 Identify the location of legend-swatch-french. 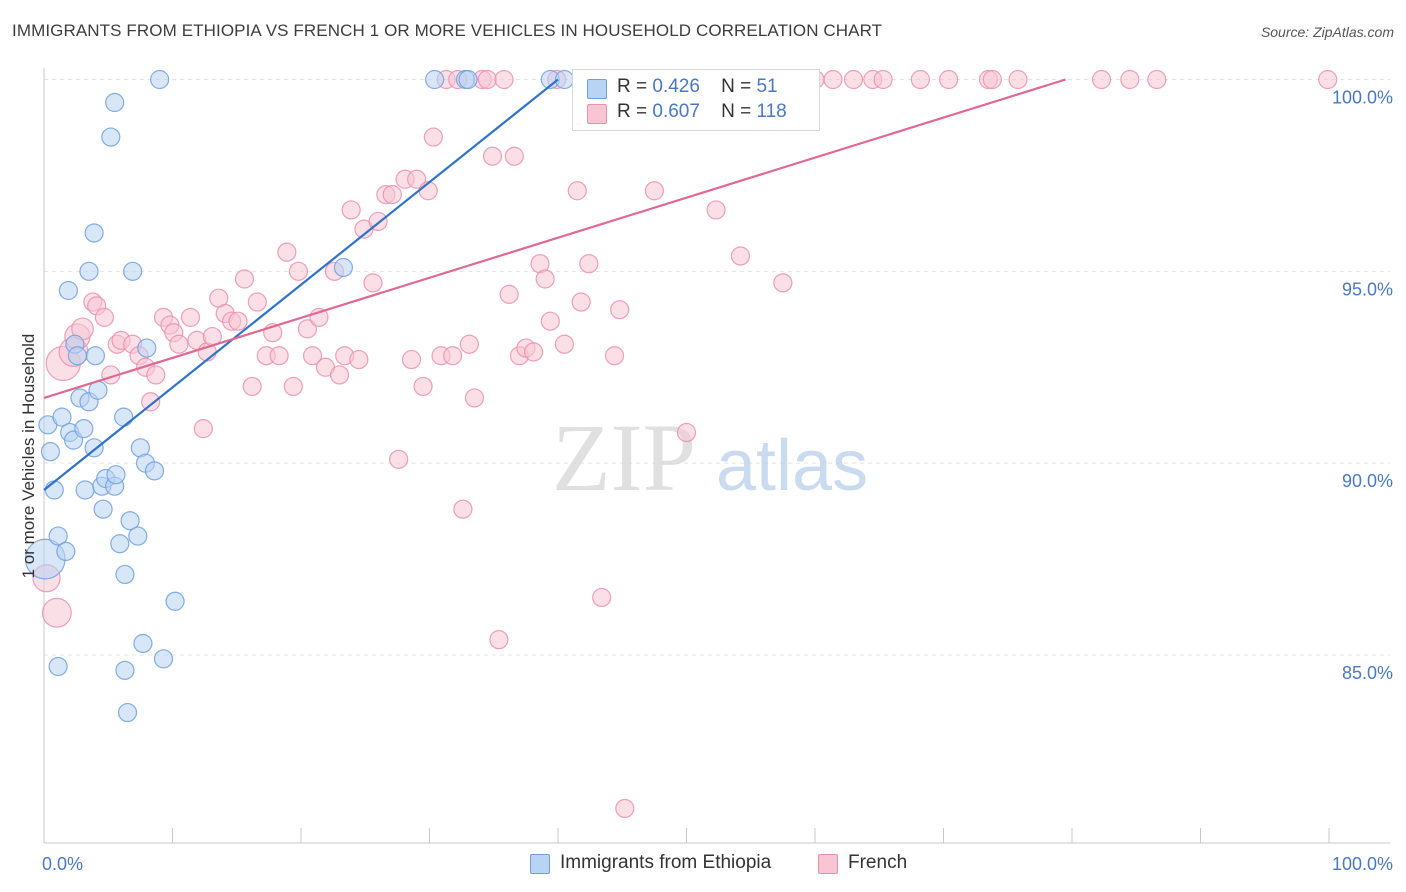
(597, 114).